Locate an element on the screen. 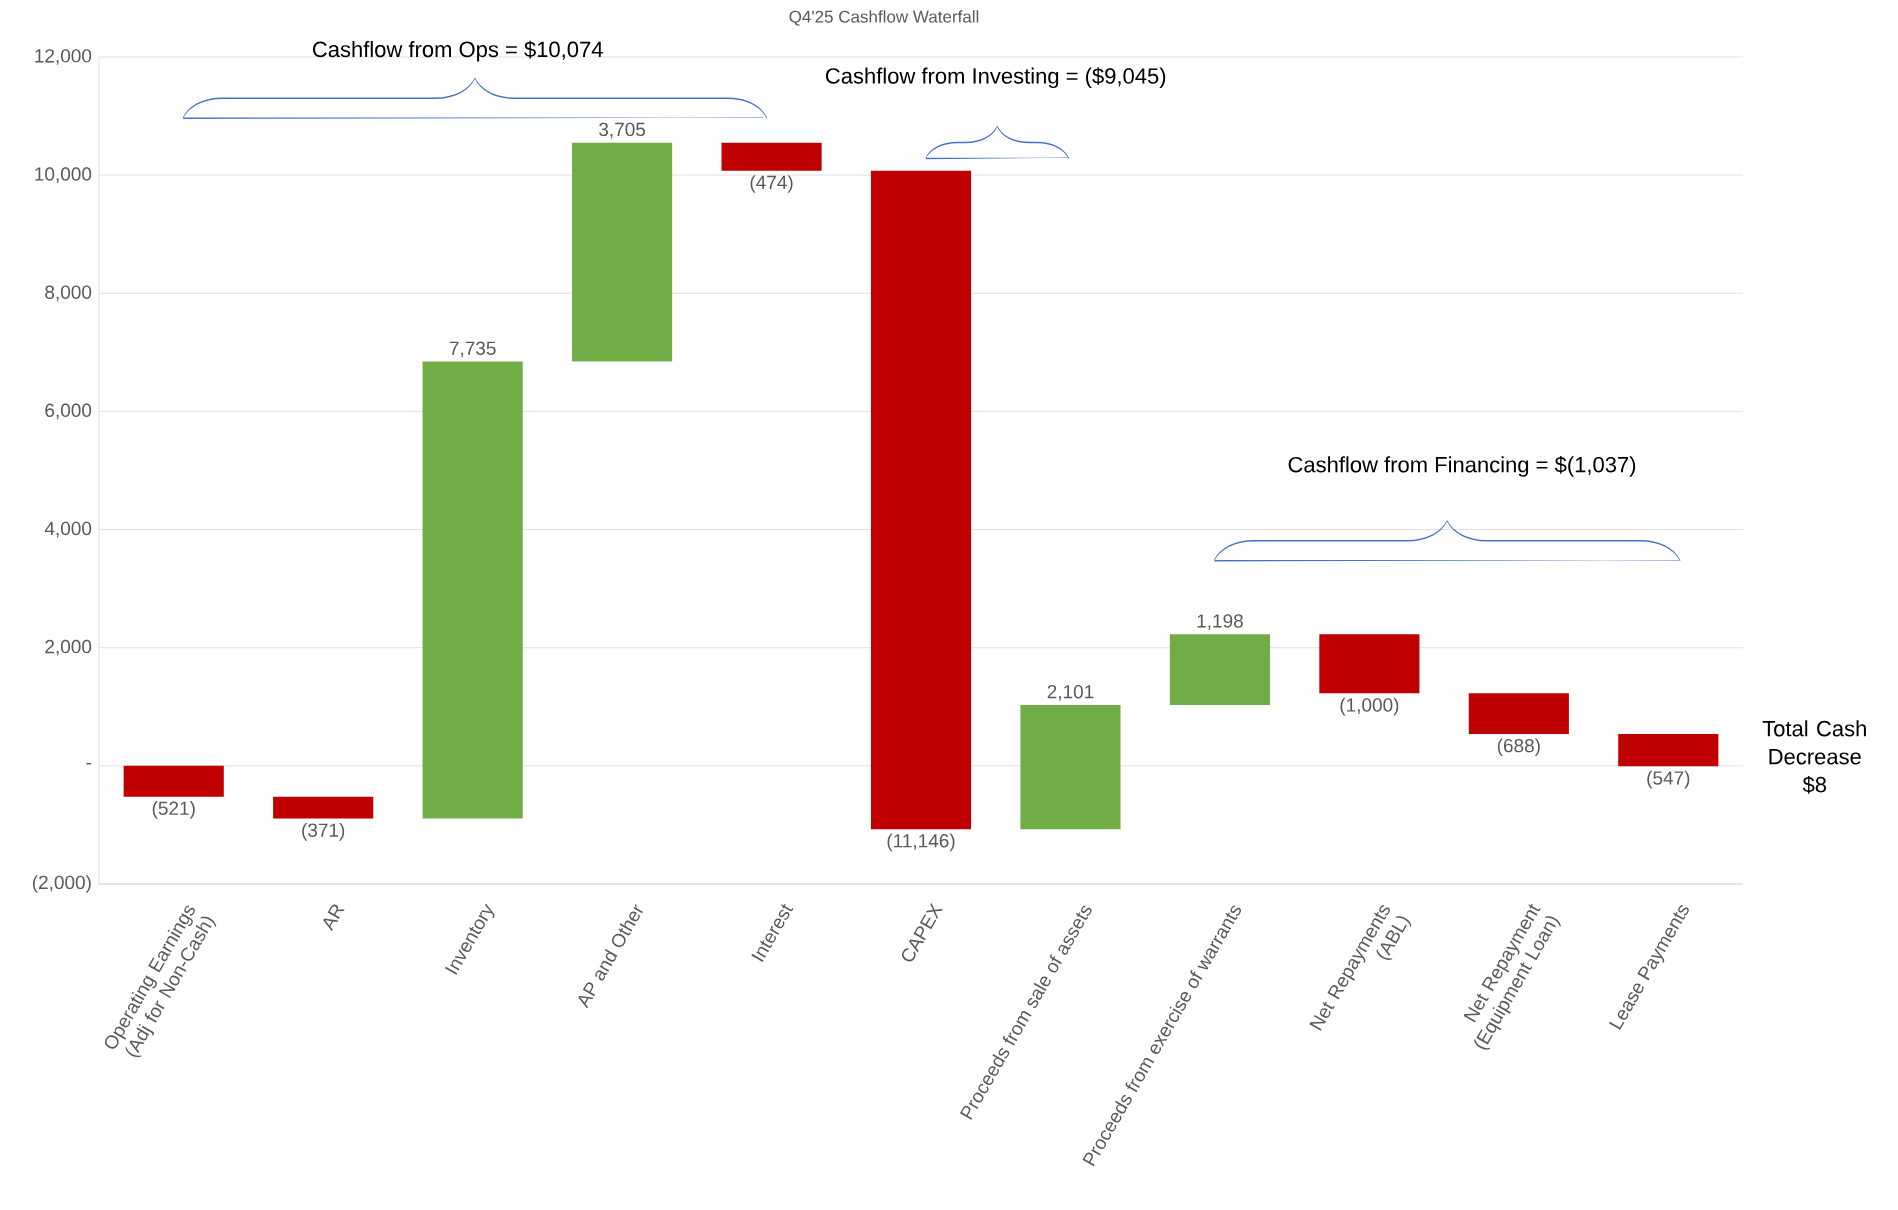  data-label: (474) is located at coordinates (771, 184).